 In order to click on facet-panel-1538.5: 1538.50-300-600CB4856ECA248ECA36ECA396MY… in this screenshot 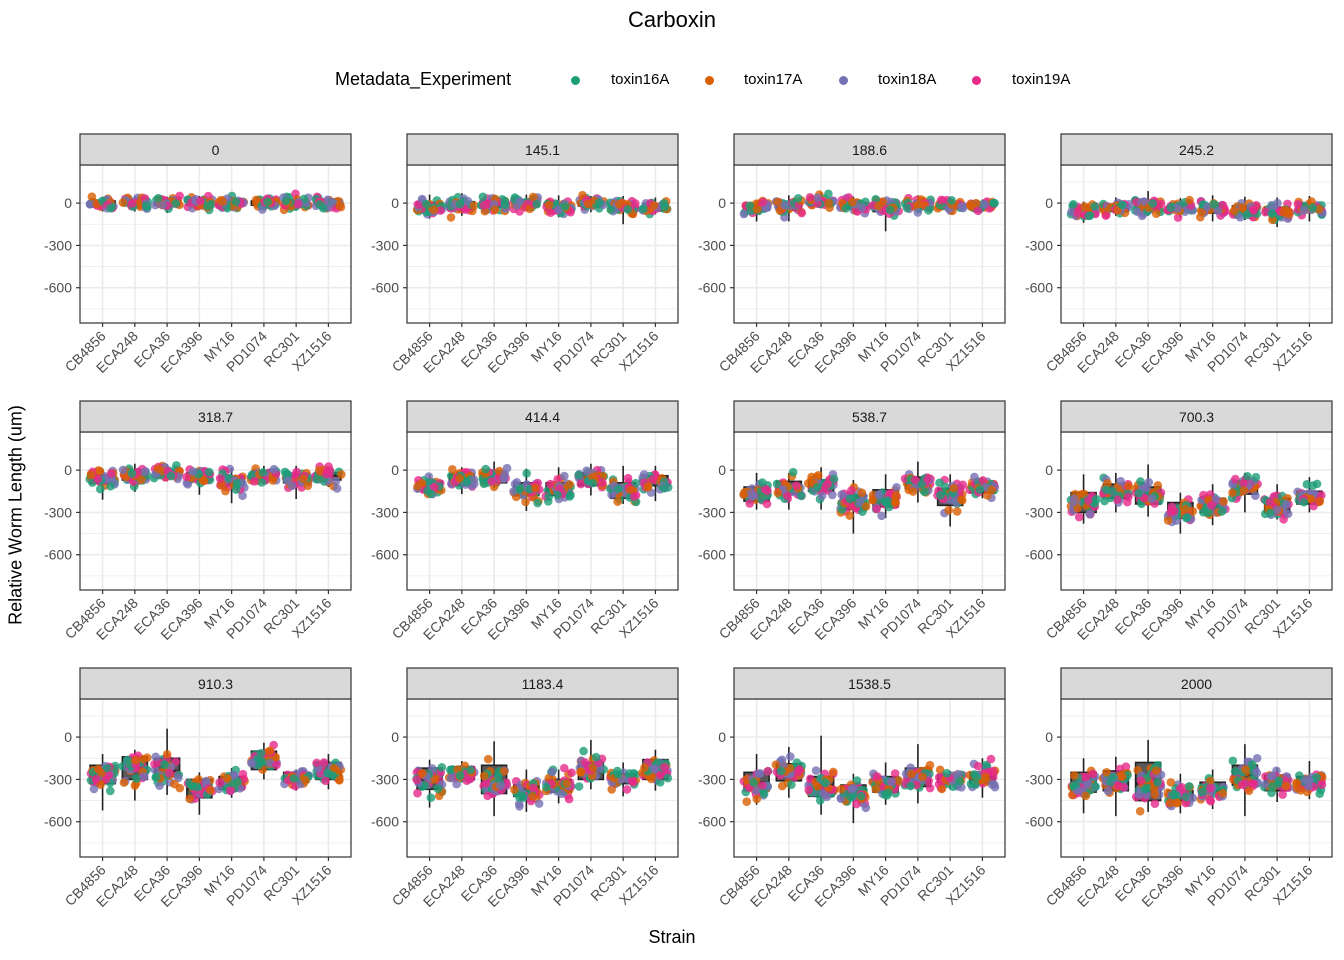, I will do `click(852, 788)`.